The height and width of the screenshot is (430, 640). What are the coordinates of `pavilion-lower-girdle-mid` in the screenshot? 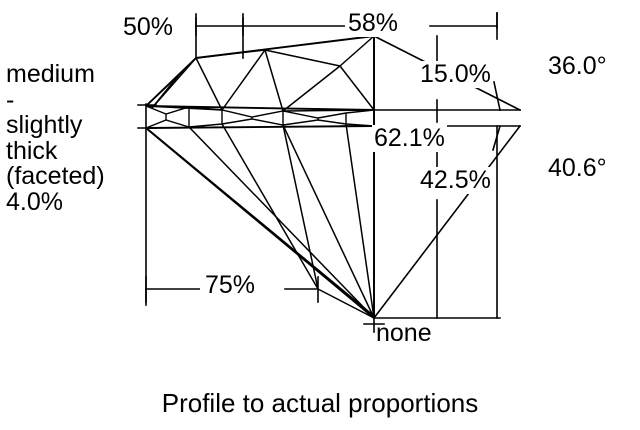 It's located at (270, 206).